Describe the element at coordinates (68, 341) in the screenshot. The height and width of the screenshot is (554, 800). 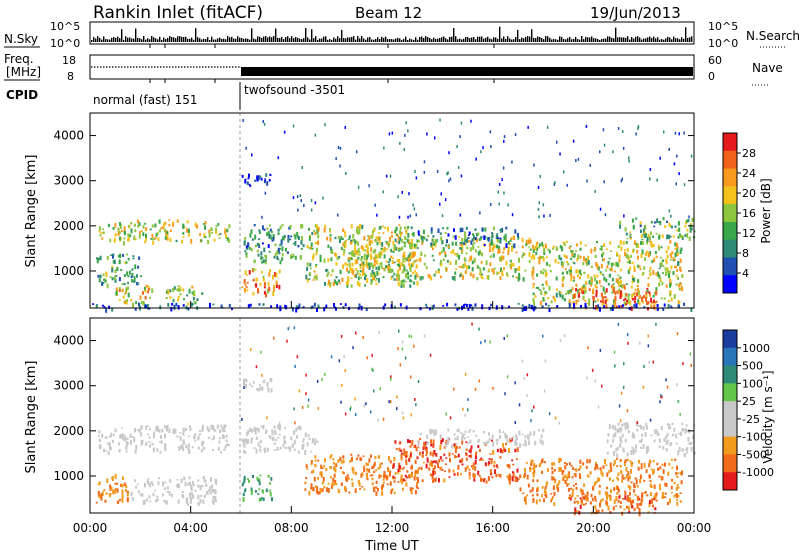
I see `y-tick-label: 4000` at that location.